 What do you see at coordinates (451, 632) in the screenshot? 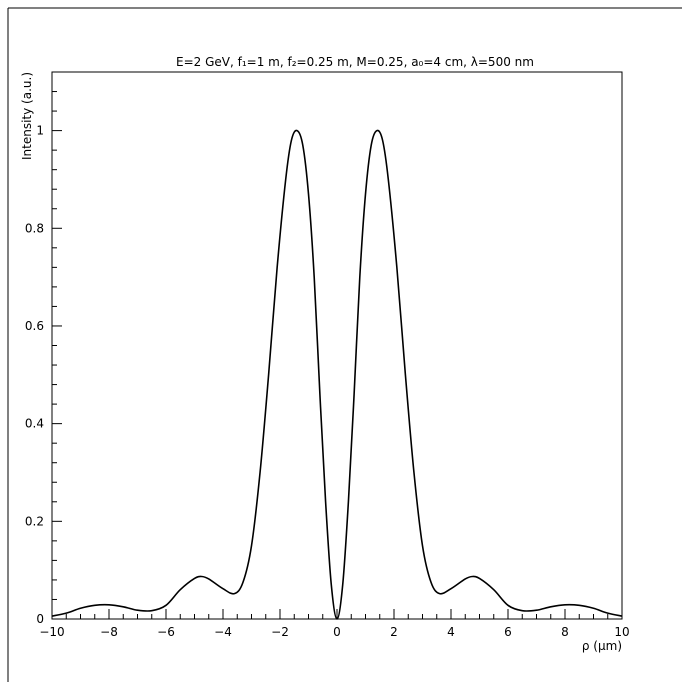
I see `x-tick-label: 4` at bounding box center [451, 632].